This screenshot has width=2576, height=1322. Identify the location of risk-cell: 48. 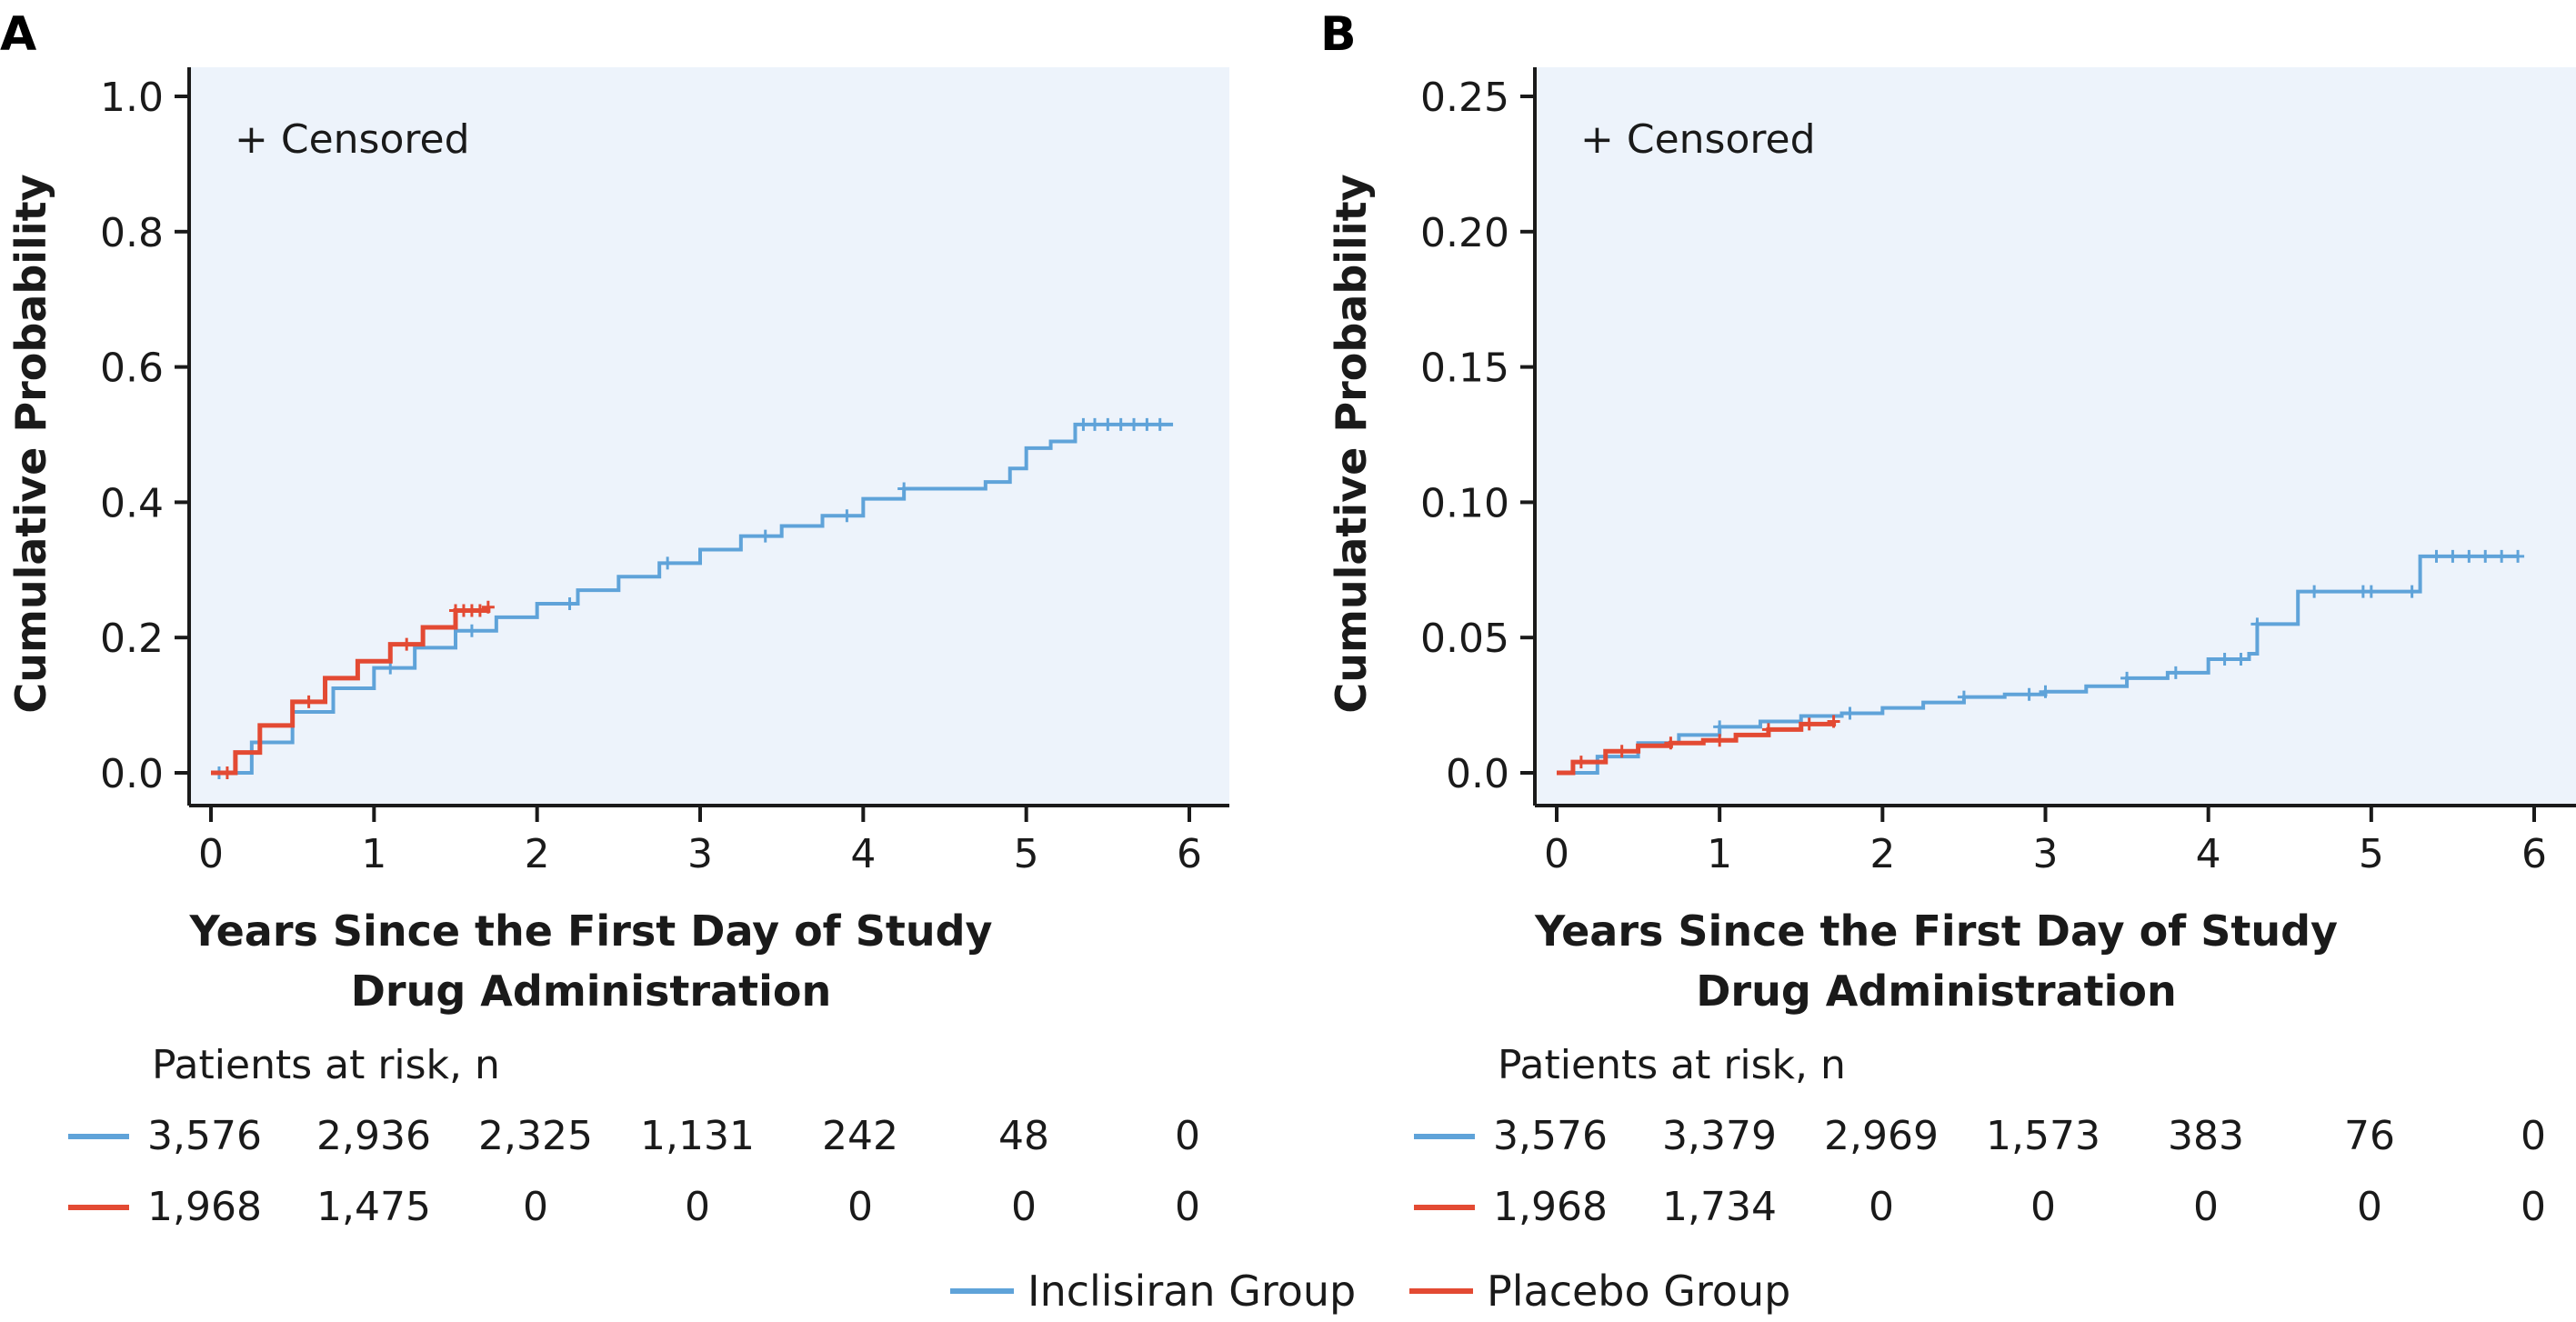
(1023, 1136).